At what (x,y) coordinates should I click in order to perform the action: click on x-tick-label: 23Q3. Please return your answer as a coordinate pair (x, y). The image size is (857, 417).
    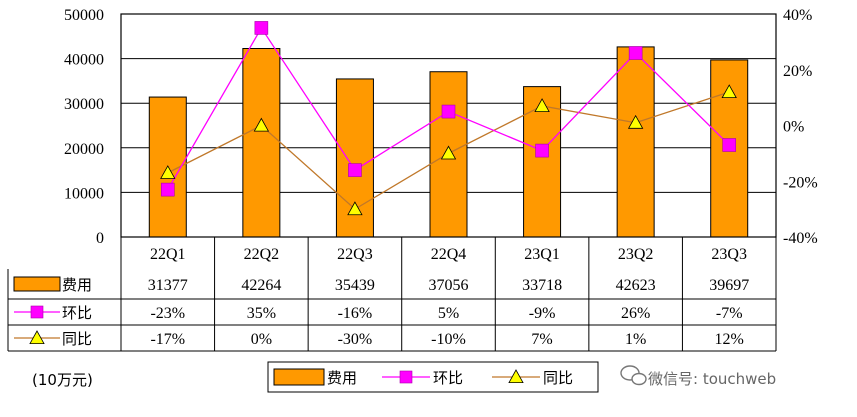
    Looking at the image, I should click on (729, 254).